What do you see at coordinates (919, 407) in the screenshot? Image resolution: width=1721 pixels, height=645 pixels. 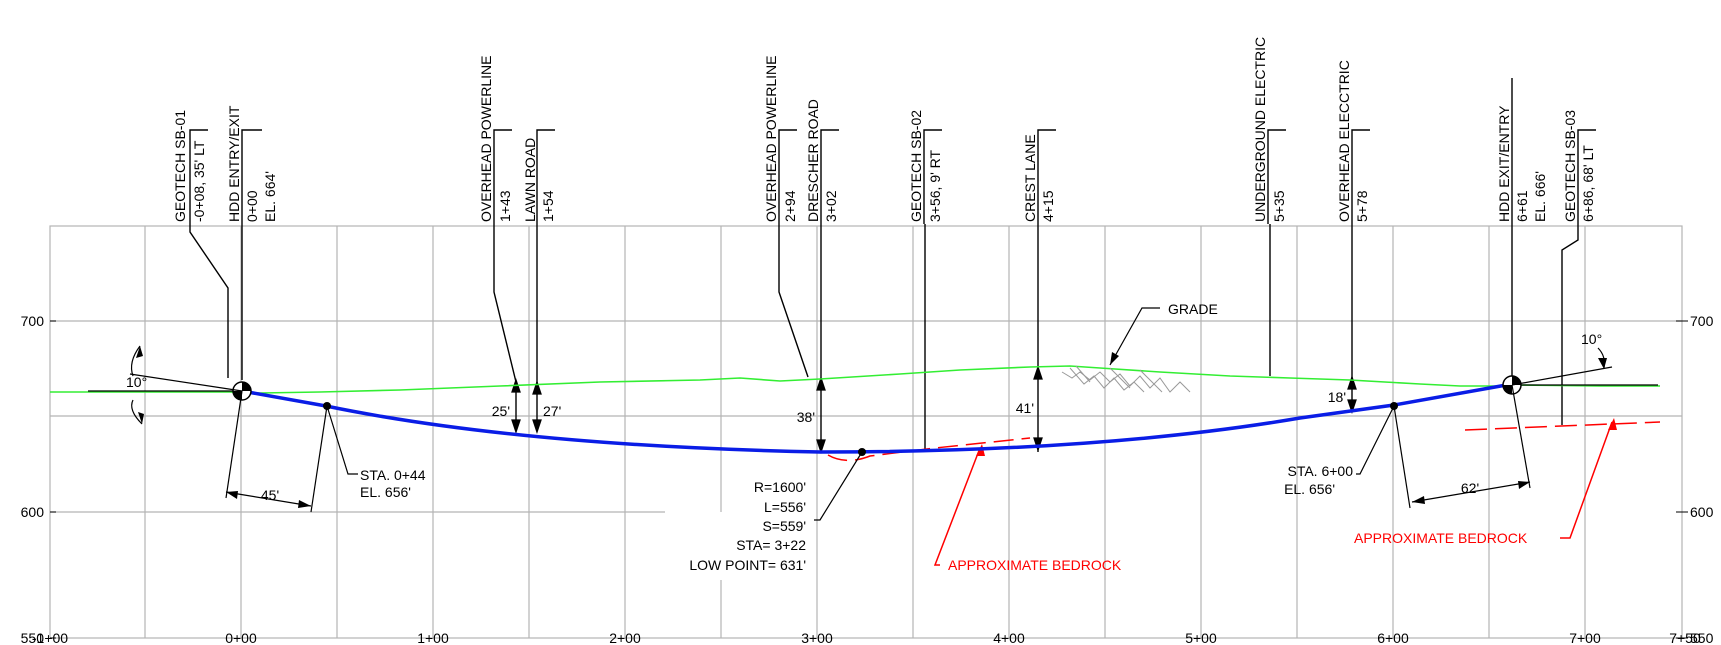 I see `depth-labels: 25' 27' 38' 41' 18'` at bounding box center [919, 407].